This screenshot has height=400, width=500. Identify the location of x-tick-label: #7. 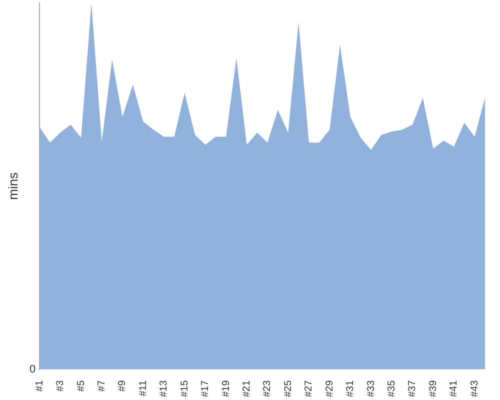
(102, 386).